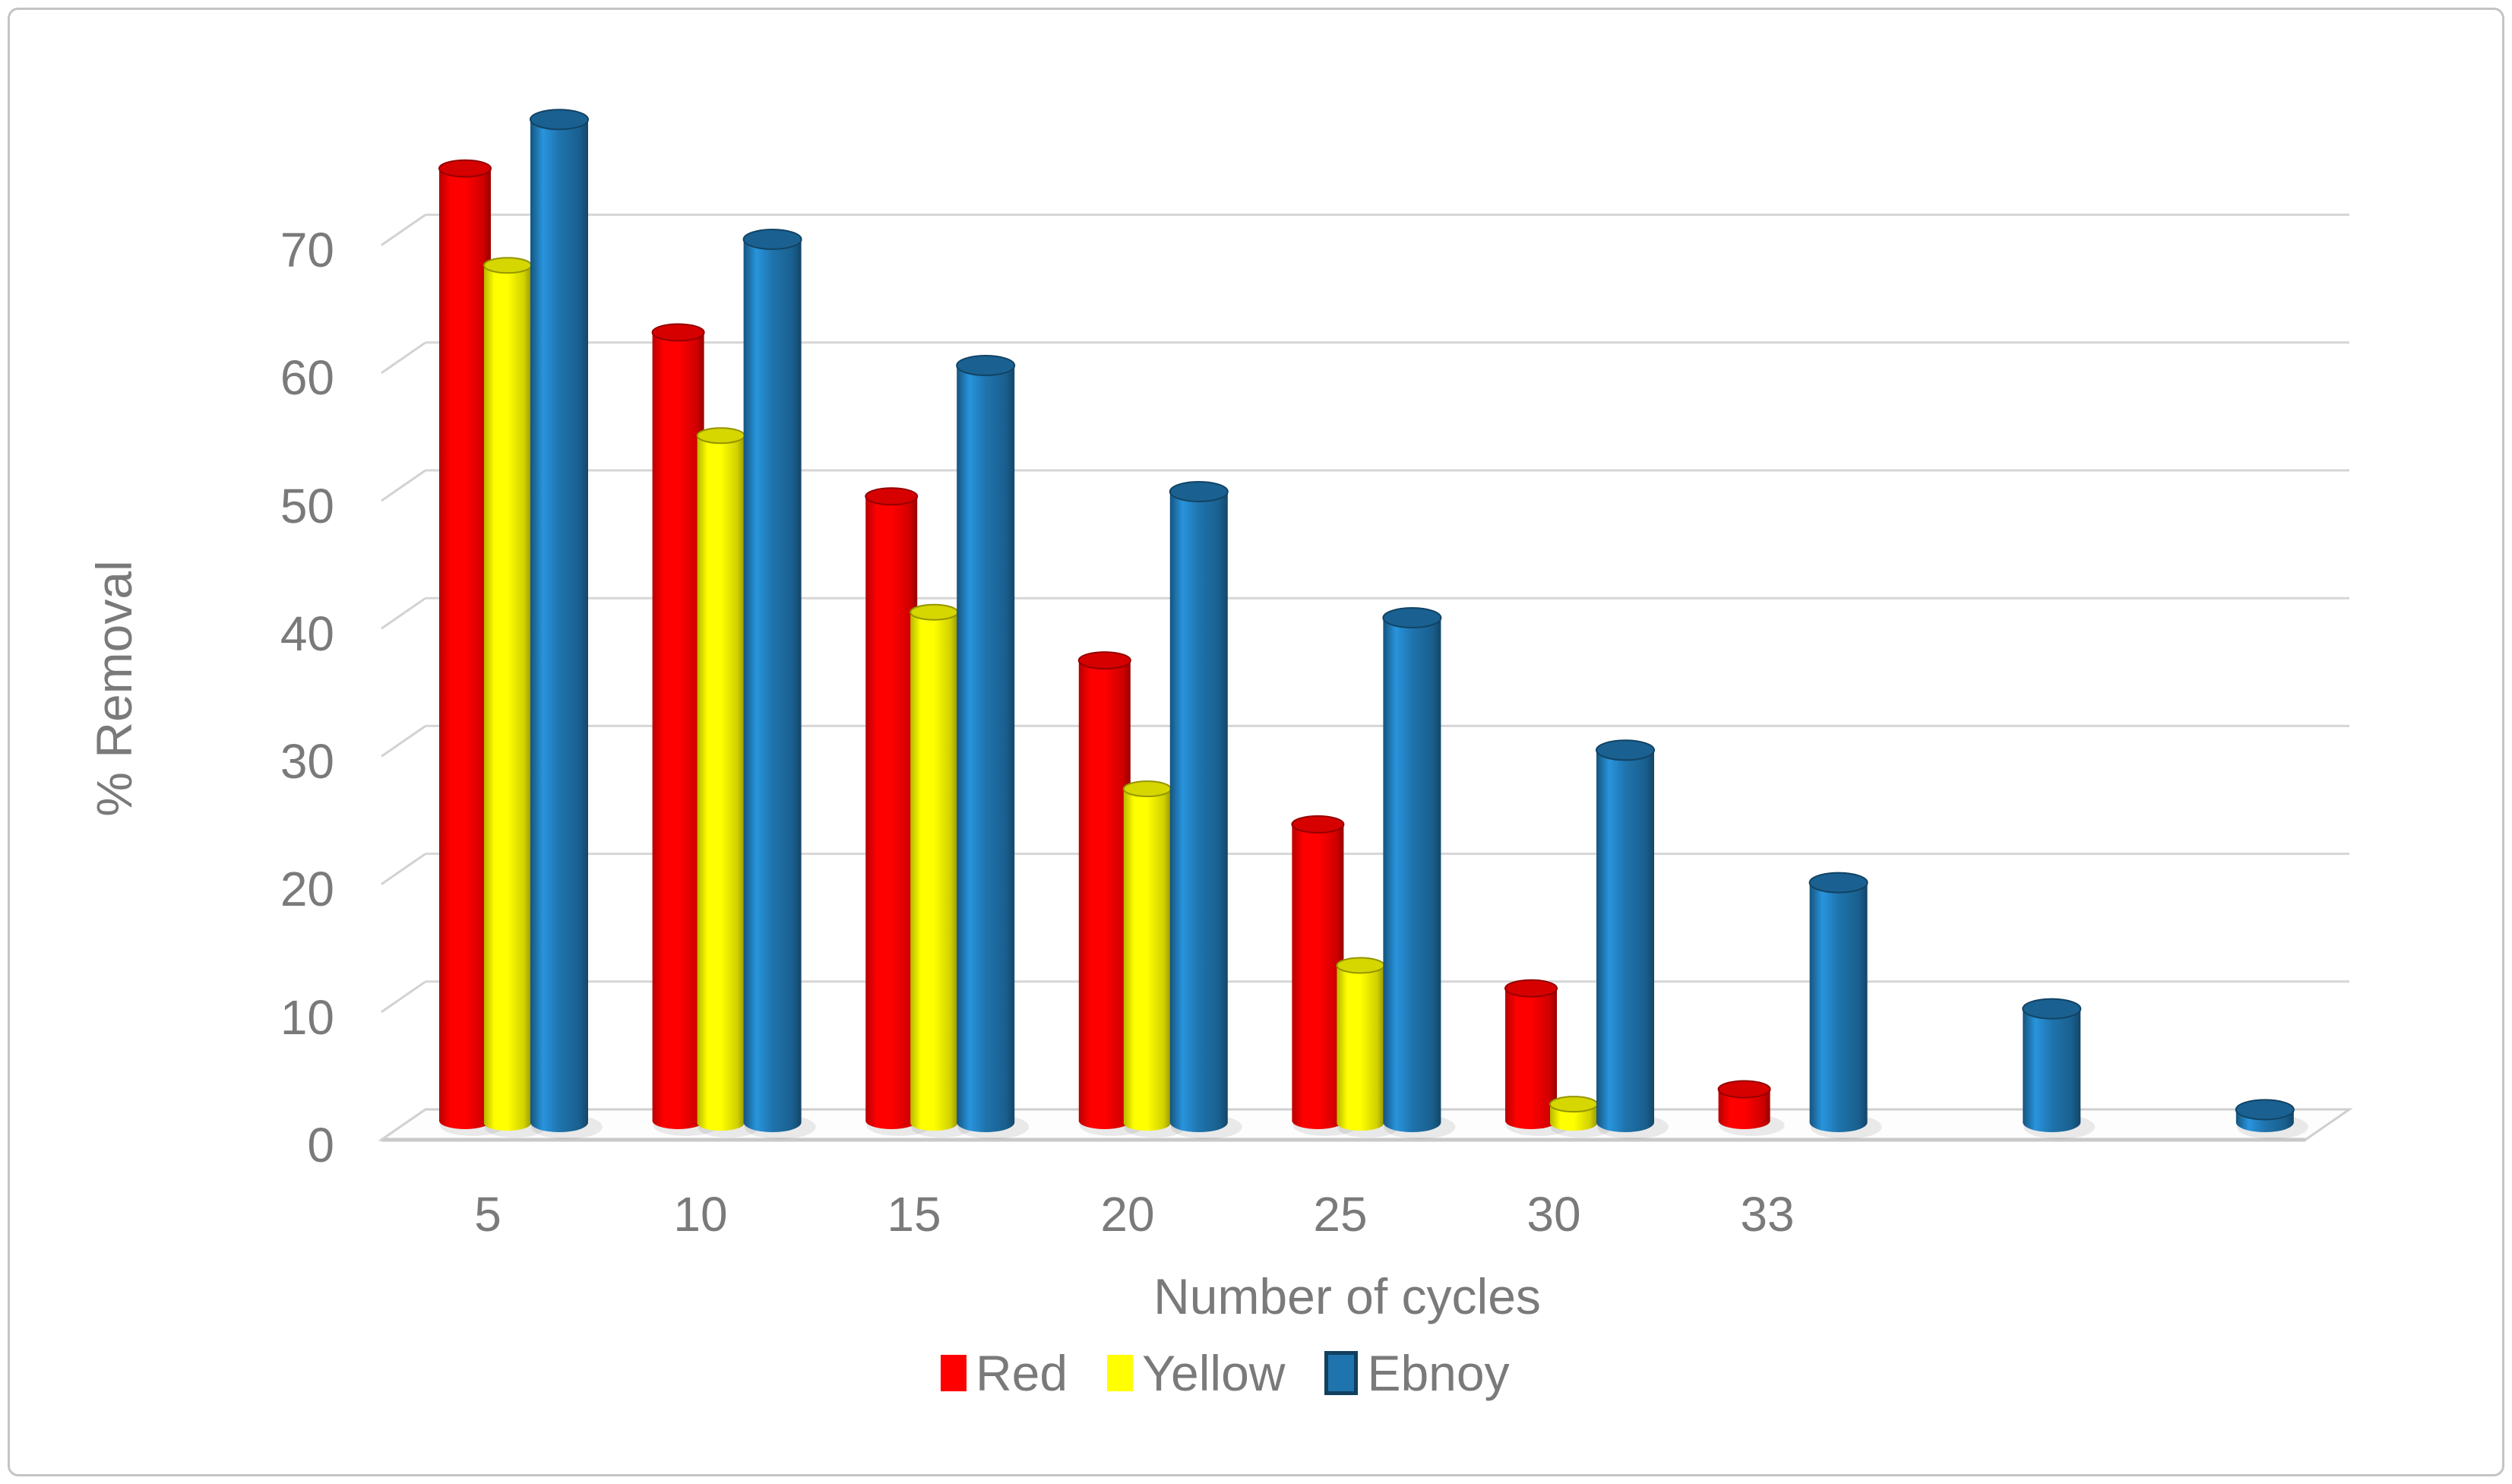 This screenshot has height=1484, width=2512. Describe the element at coordinates (1340, 1214) in the screenshot. I see `x-tick-25: 25` at that location.